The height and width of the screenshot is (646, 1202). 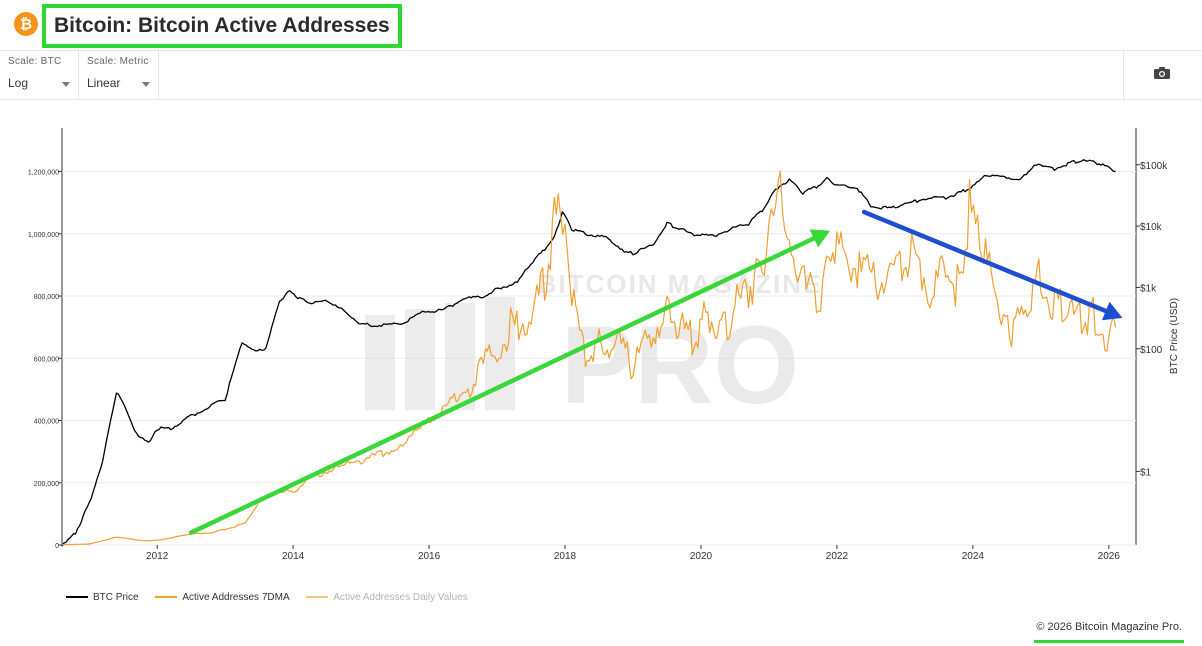 What do you see at coordinates (973, 556) in the screenshot?
I see `x-tick-label: 2024` at bounding box center [973, 556].